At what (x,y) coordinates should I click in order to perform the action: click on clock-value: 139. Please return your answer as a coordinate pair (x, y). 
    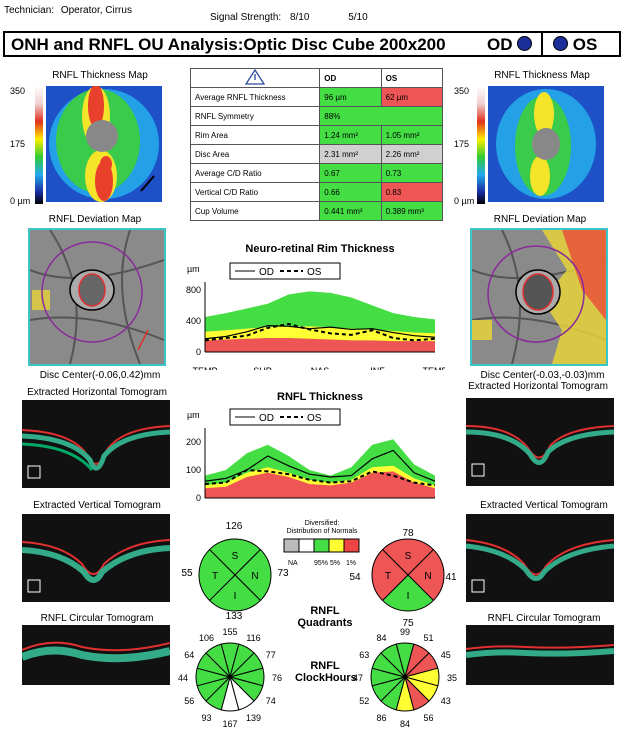
    Looking at the image, I should click on (253, 718).